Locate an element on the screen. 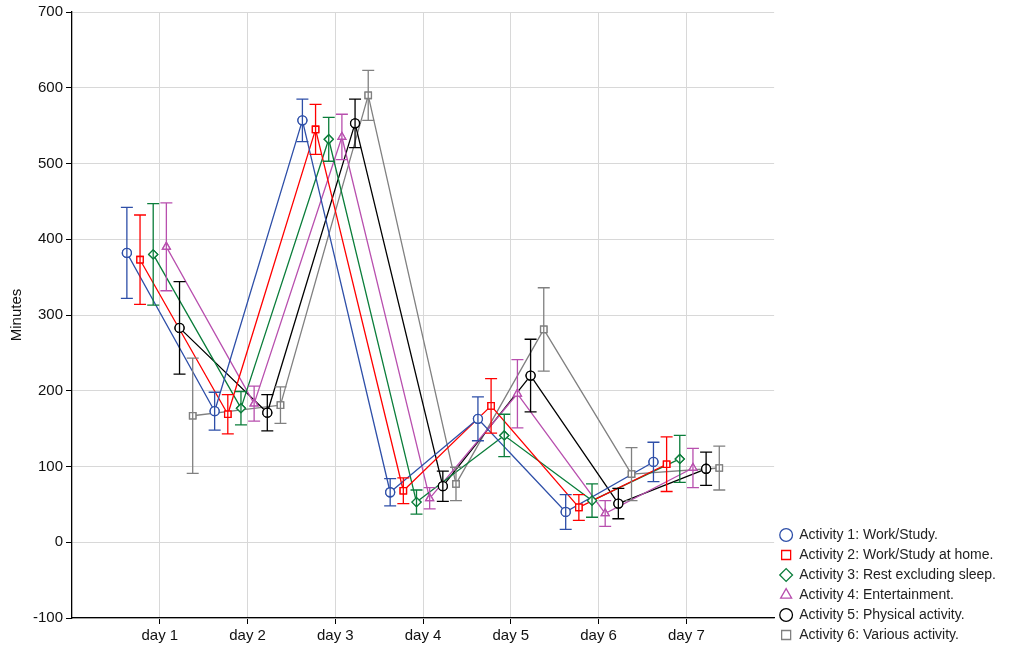 Image resolution: width=1014 pixels, height=652 pixels. y-tick-label: 700 is located at coordinates (50, 11).